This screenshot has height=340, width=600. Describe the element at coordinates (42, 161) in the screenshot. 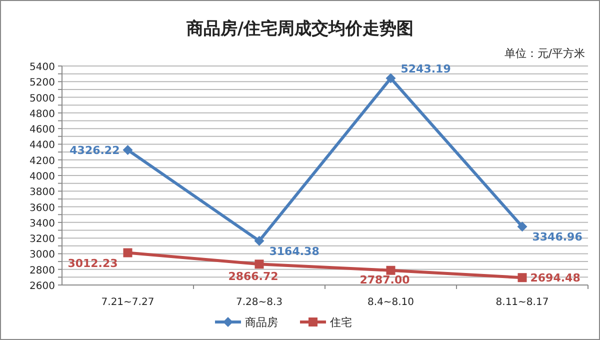

I see `y-tick-label: 4200` at that location.